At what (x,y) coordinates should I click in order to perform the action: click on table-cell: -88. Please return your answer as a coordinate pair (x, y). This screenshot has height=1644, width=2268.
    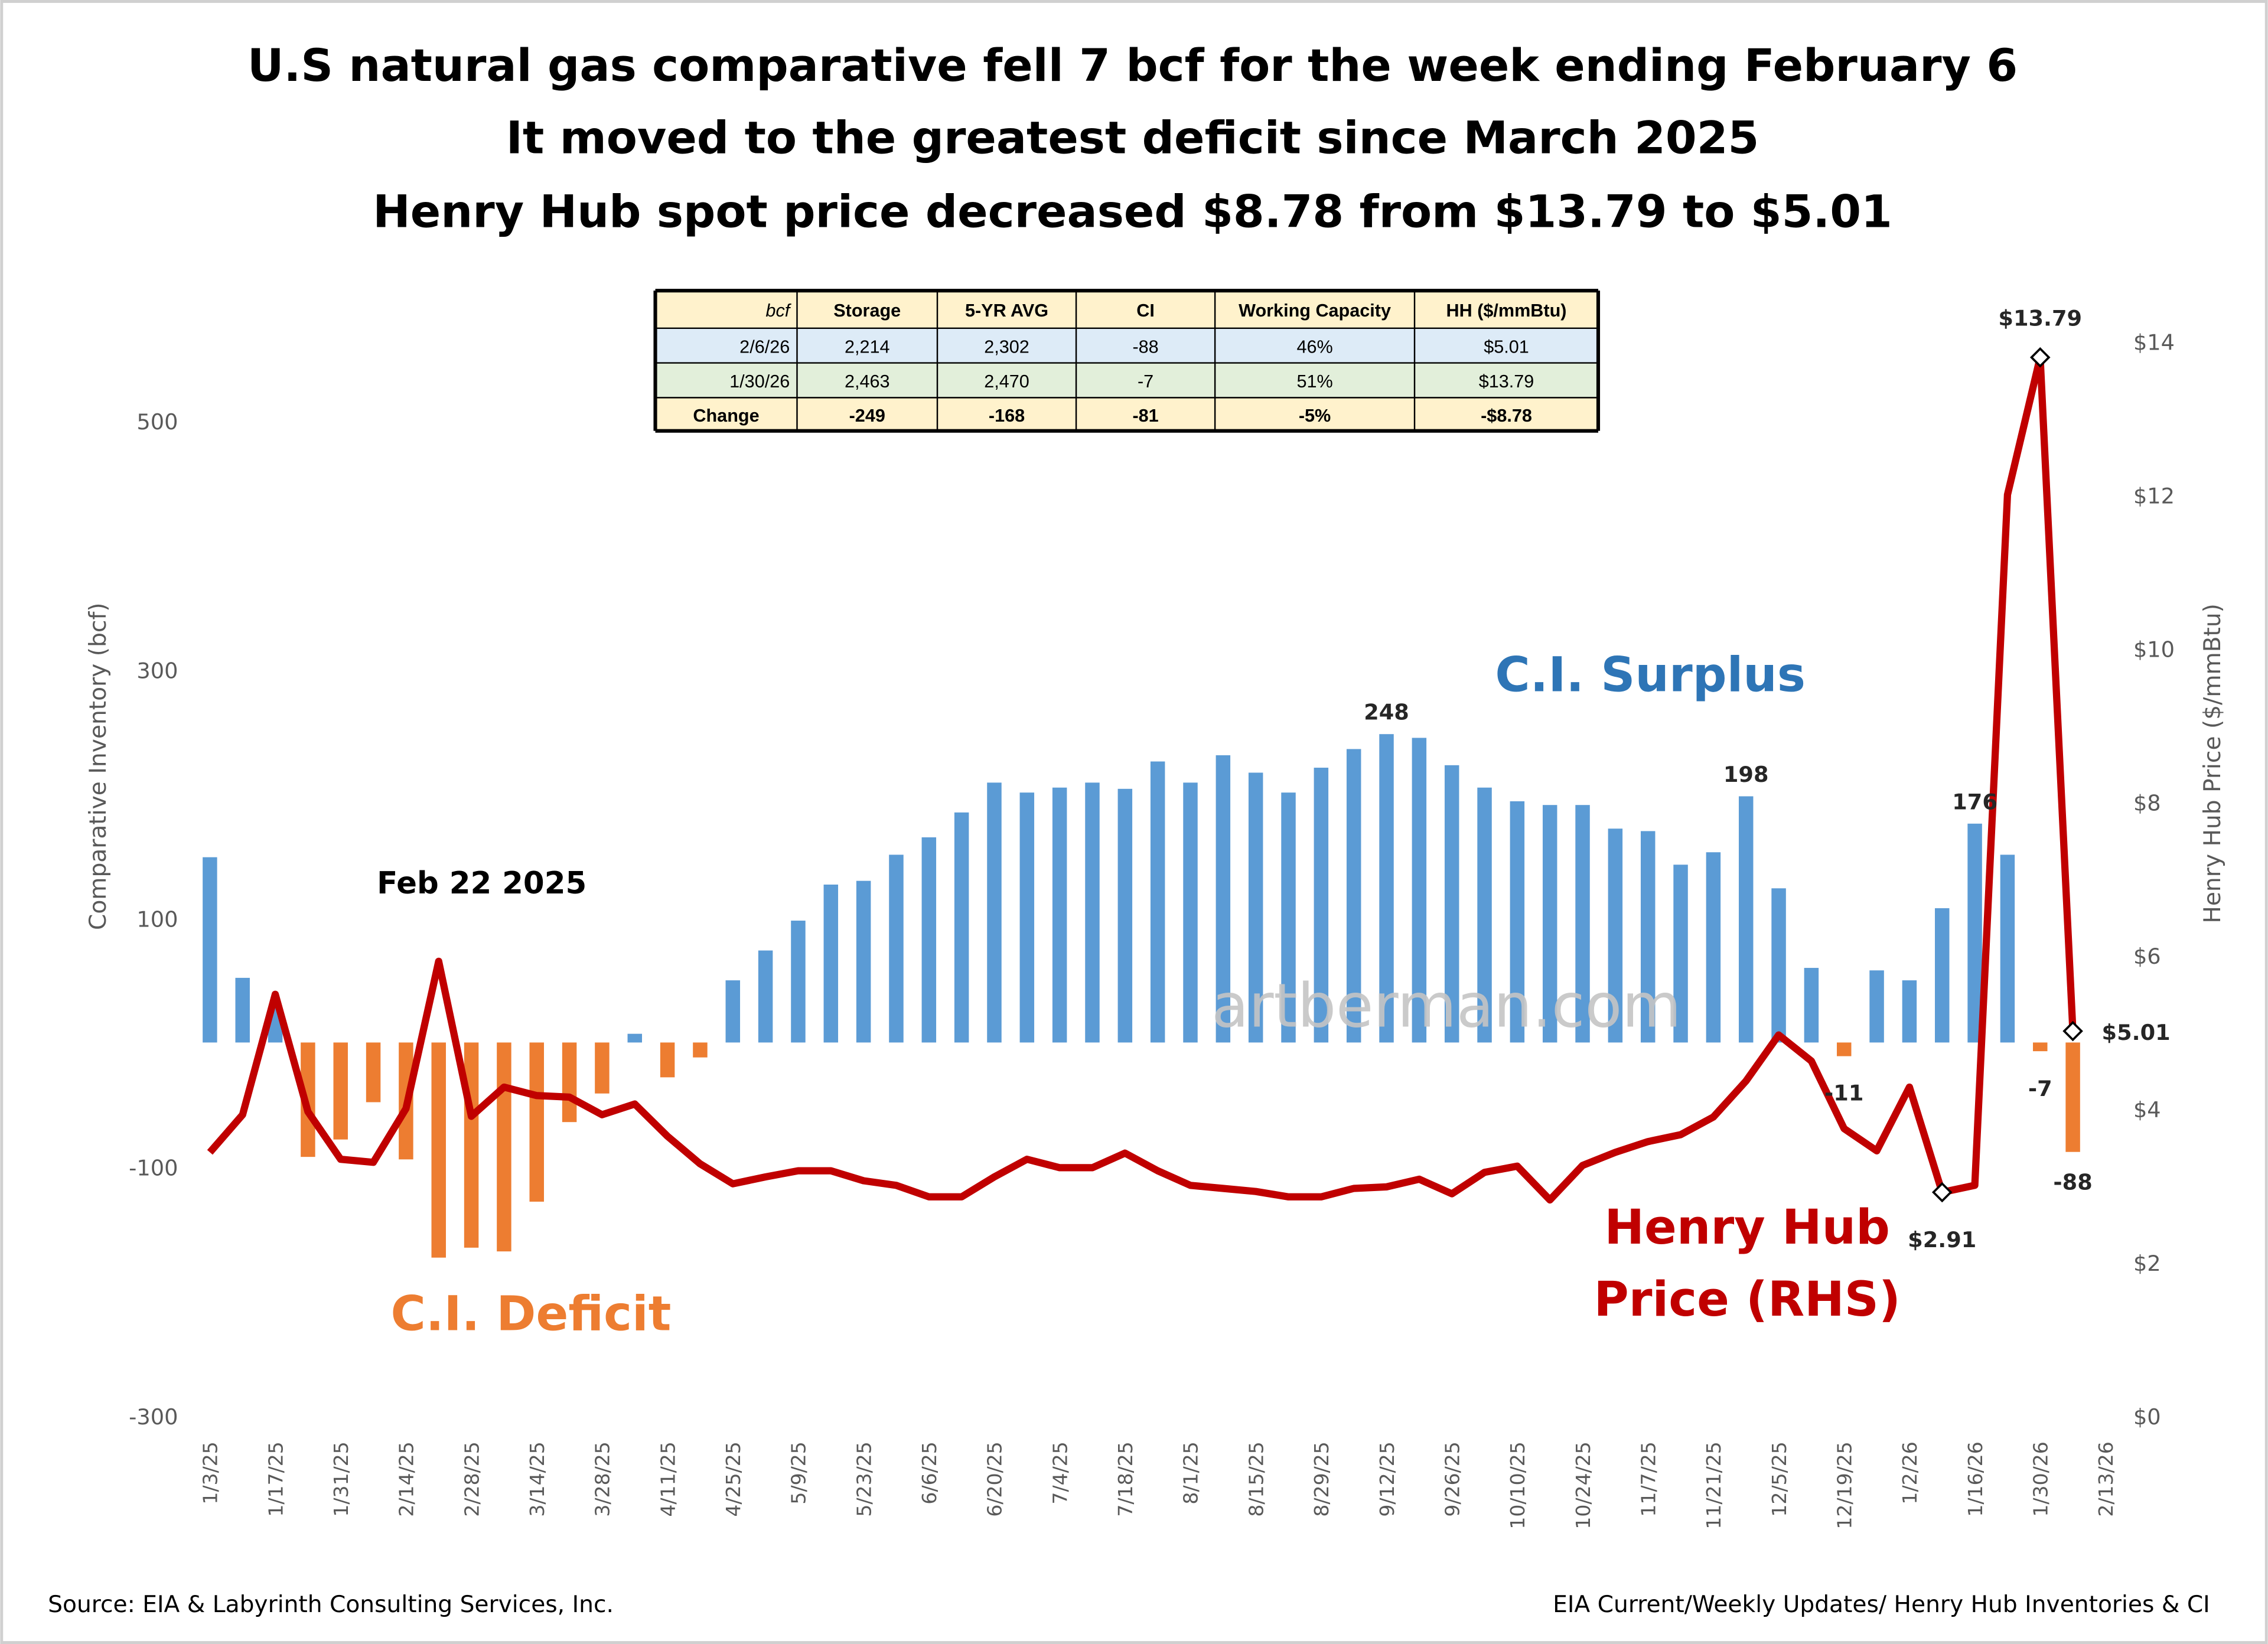
    Looking at the image, I should click on (1145, 347).